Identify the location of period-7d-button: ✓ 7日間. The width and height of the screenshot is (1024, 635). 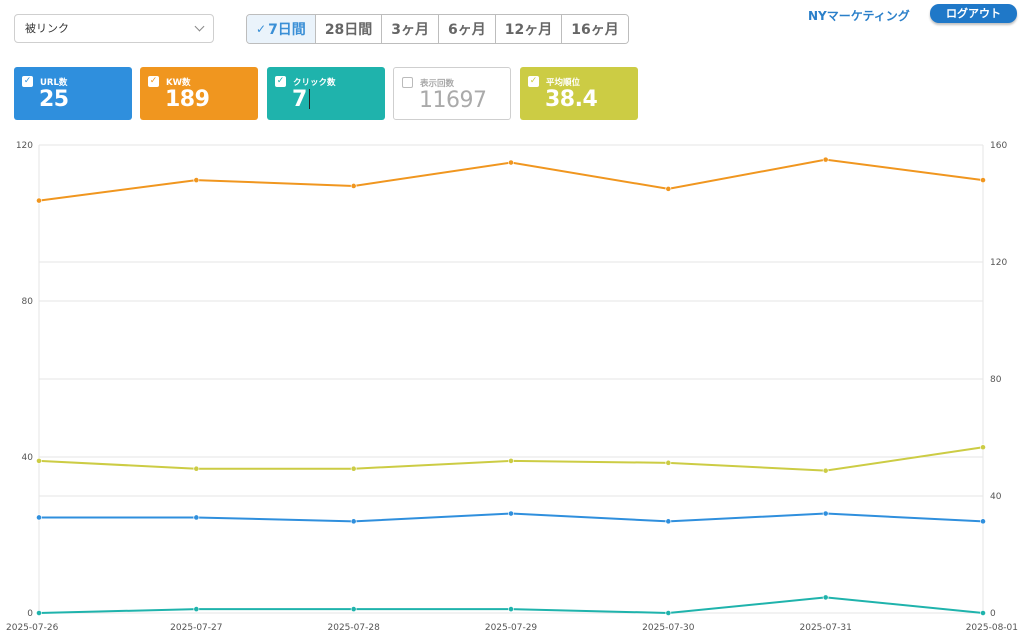
(281, 29).